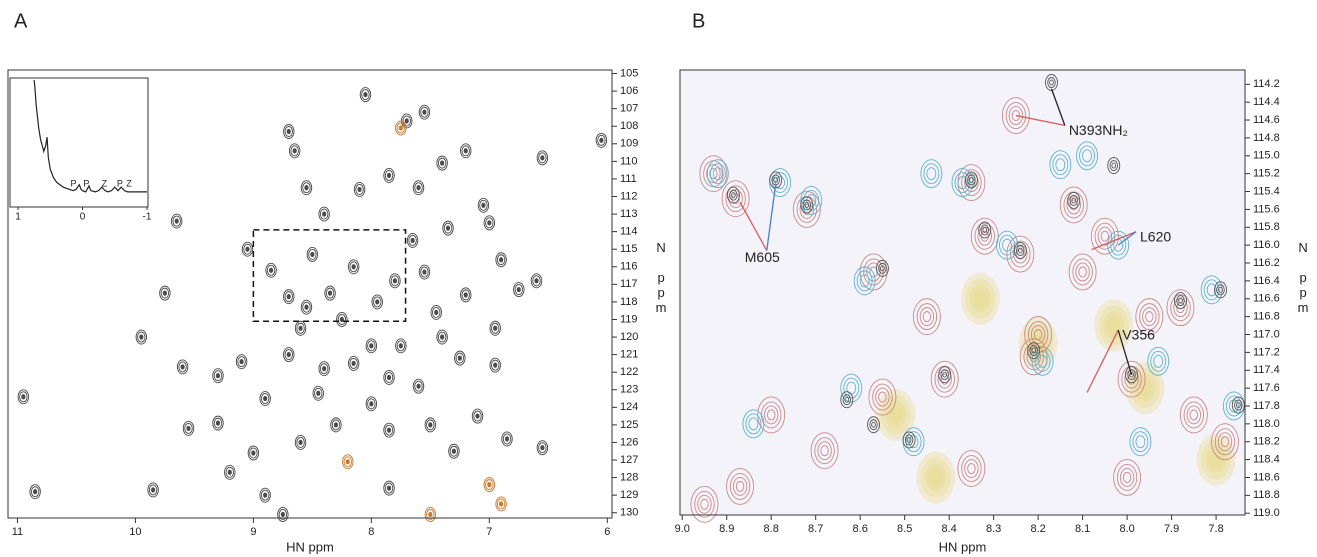 The width and height of the screenshot is (1317, 557). What do you see at coordinates (83, 217) in the screenshot?
I see `inset-x-tick-label: 0` at bounding box center [83, 217].